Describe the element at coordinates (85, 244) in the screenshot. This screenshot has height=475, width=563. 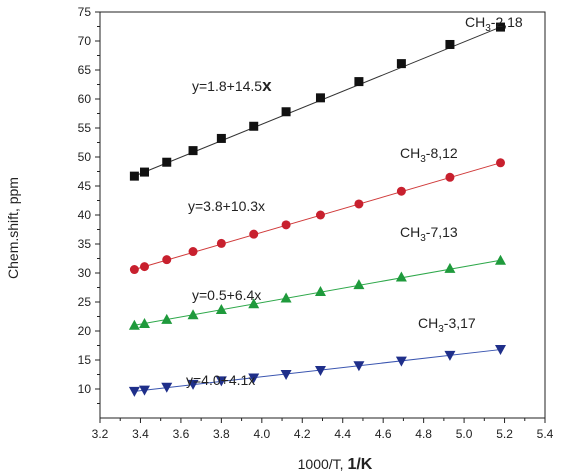
I see `y-tick-label: 35` at that location.